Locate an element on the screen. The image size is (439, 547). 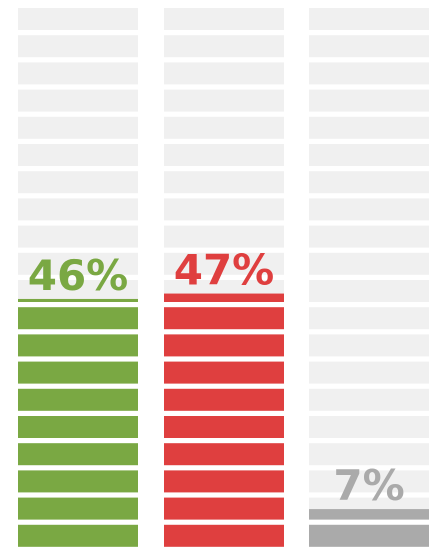
data-label: 46% is located at coordinates (78, 275).